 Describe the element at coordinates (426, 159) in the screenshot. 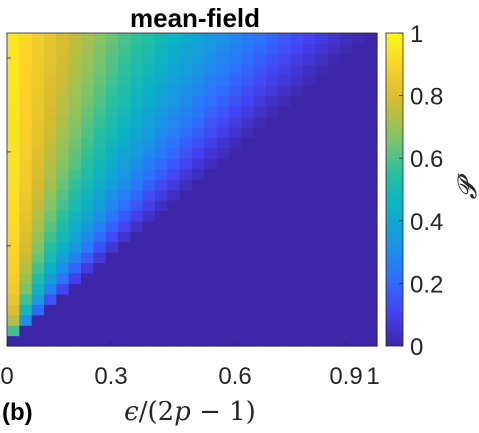

I see `colorbar-tick-label: 0.6` at that location.